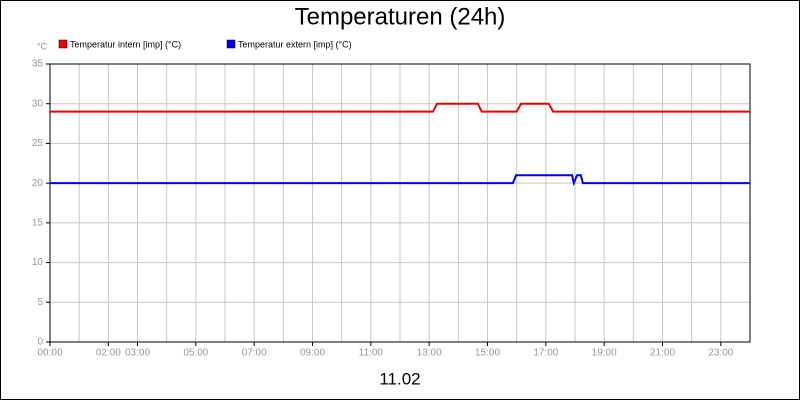 Image resolution: width=800 pixels, height=400 pixels. I want to click on x-tick-label: 09:00, so click(312, 353).